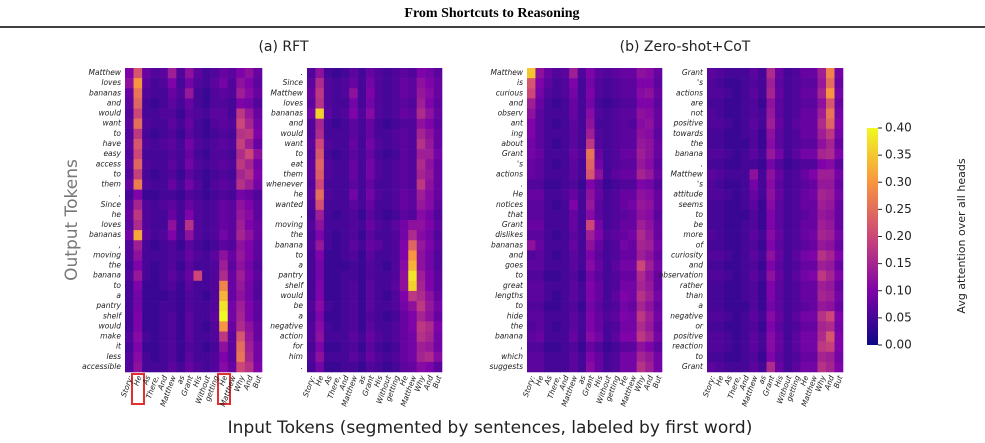 This screenshot has width=985, height=443. I want to click on y-tick-label: rather, so click(692, 285).